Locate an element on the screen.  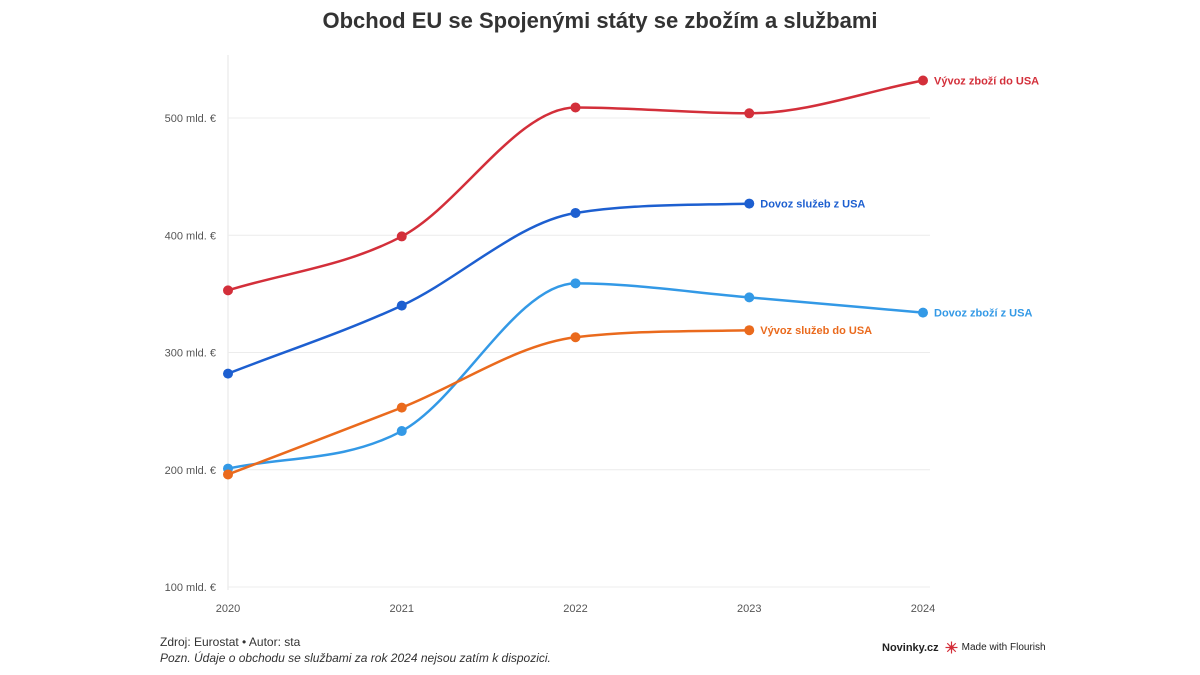
series-line-dovoz-sluzeb-z-usa is located at coordinates (488, 288).